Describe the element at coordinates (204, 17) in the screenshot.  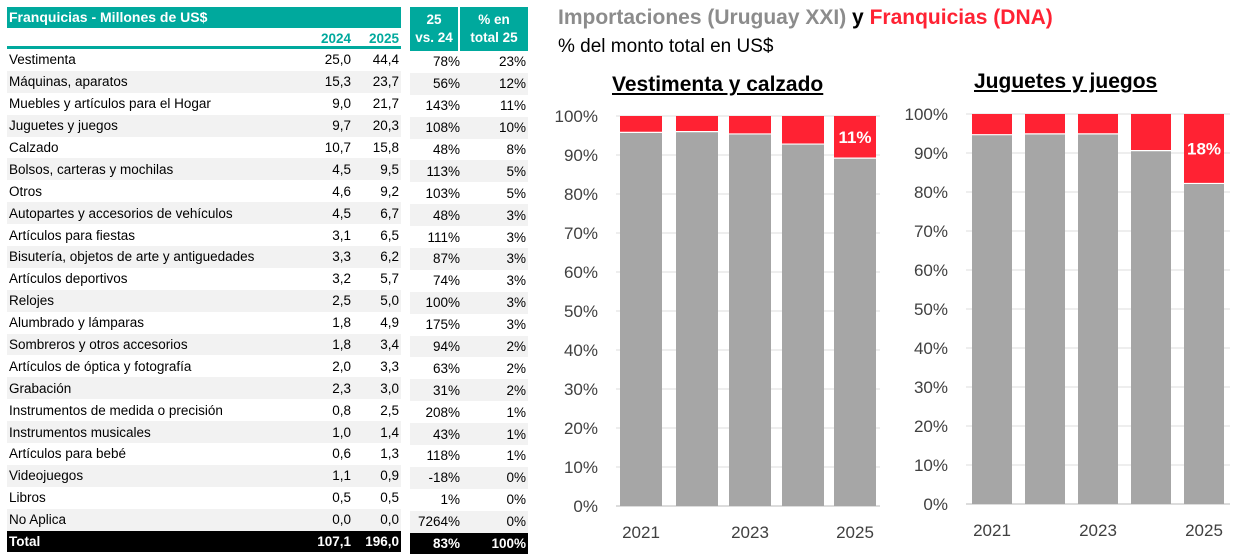
I see `table-title: Franquicias - Millones de US$` at that location.